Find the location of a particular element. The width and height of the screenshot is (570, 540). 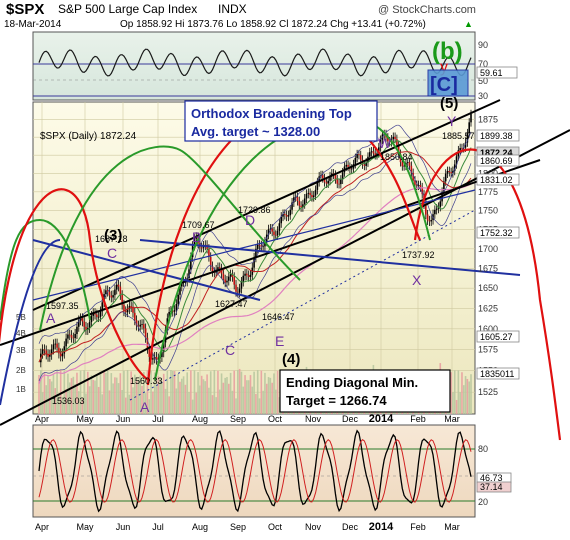

month-label-bottom: Jul is located at coordinates (158, 527).